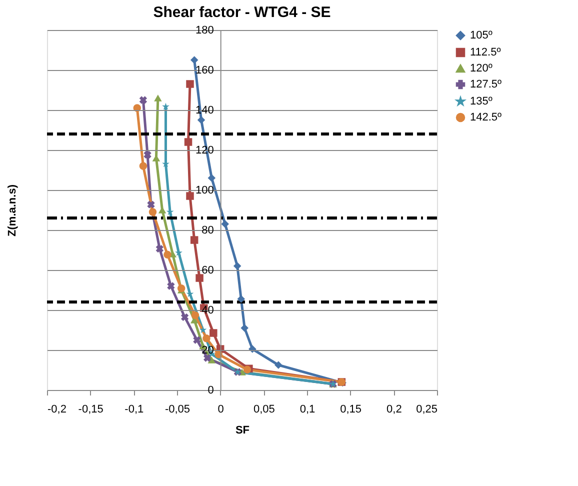  What do you see at coordinates (351, 410) in the screenshot?
I see `x-tick-label: 0,15` at bounding box center [351, 410].